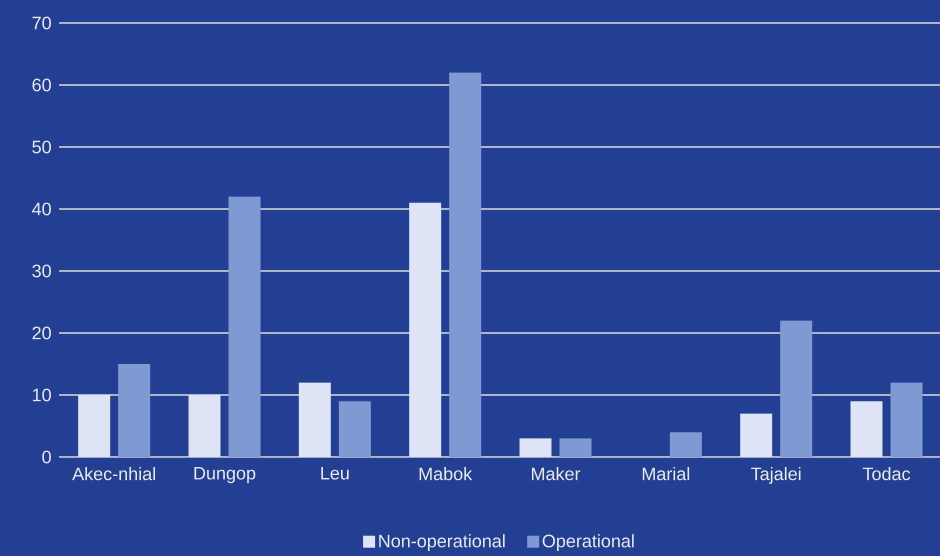  Describe the element at coordinates (41, 395) in the screenshot. I see `y-tick-label: 10` at that location.